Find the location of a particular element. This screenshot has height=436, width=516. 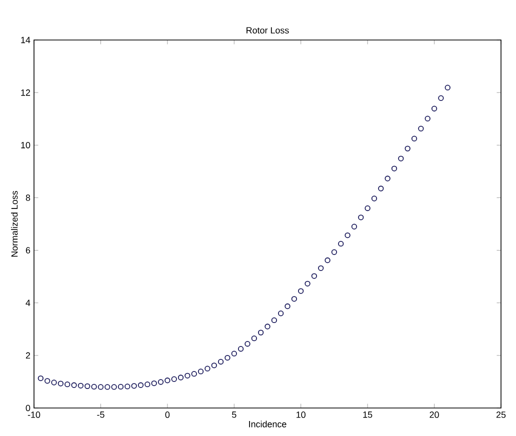

x-tick-label: 5 is located at coordinates (234, 415).